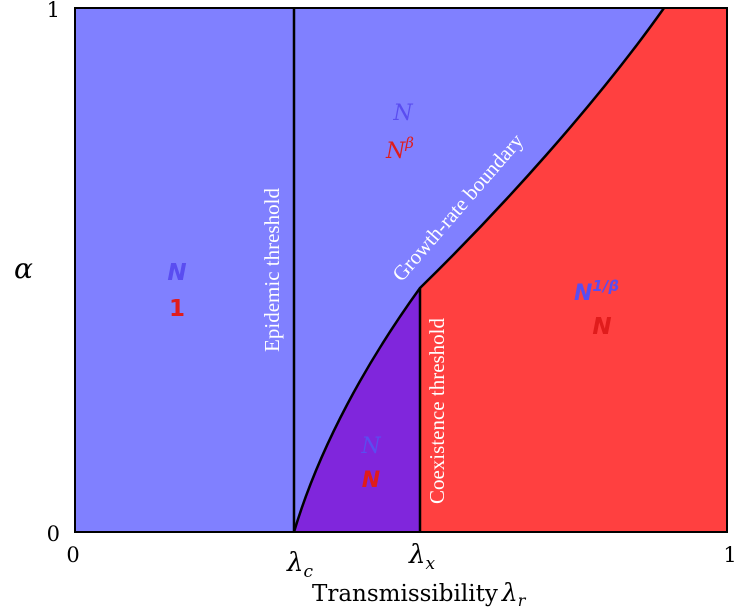  Describe the element at coordinates (23, 268) in the screenshot. I see `y-axis-symbol: α` at that location.